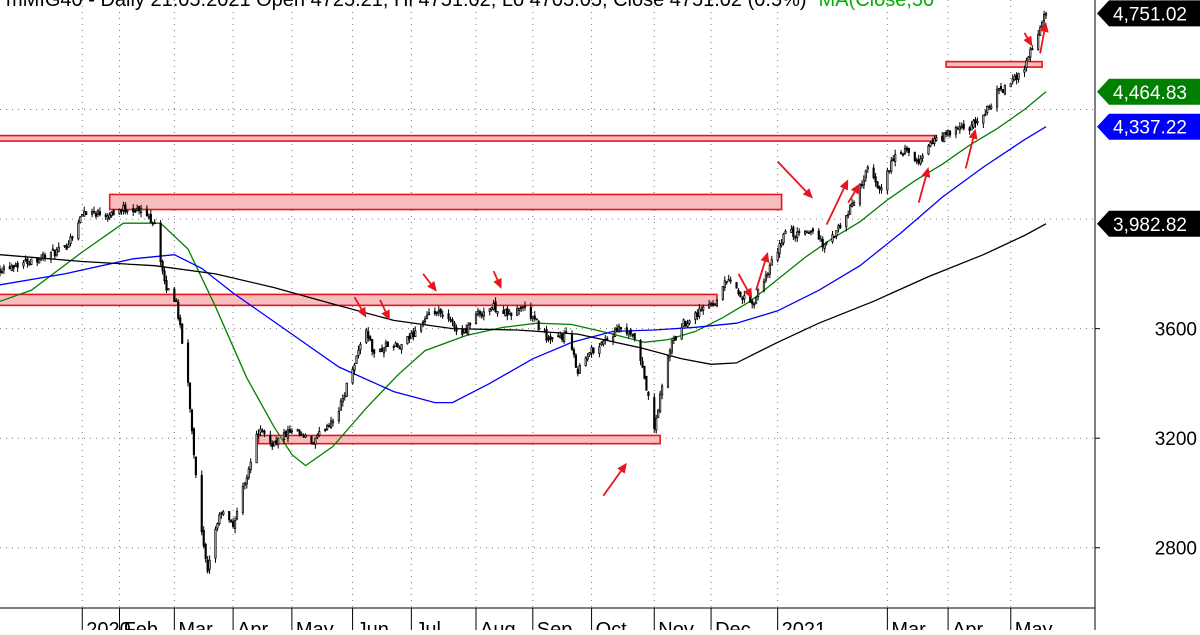 The width and height of the screenshot is (1200, 635). Describe the element at coordinates (498, 624) in the screenshot. I see `x-tick-label: Aug` at that location.